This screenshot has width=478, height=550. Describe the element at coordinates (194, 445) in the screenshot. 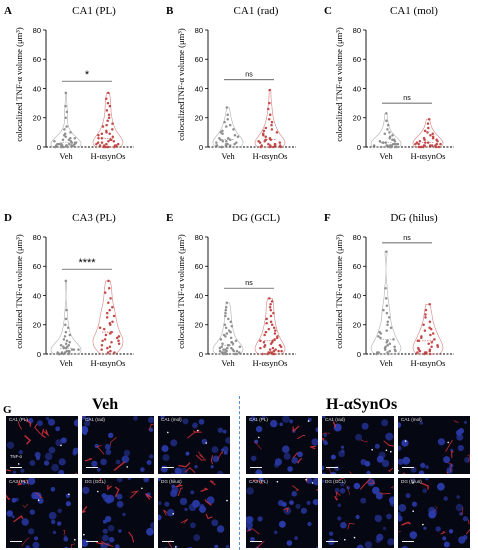

I see `micrograph-tile: CA1 (mol)` at that location.